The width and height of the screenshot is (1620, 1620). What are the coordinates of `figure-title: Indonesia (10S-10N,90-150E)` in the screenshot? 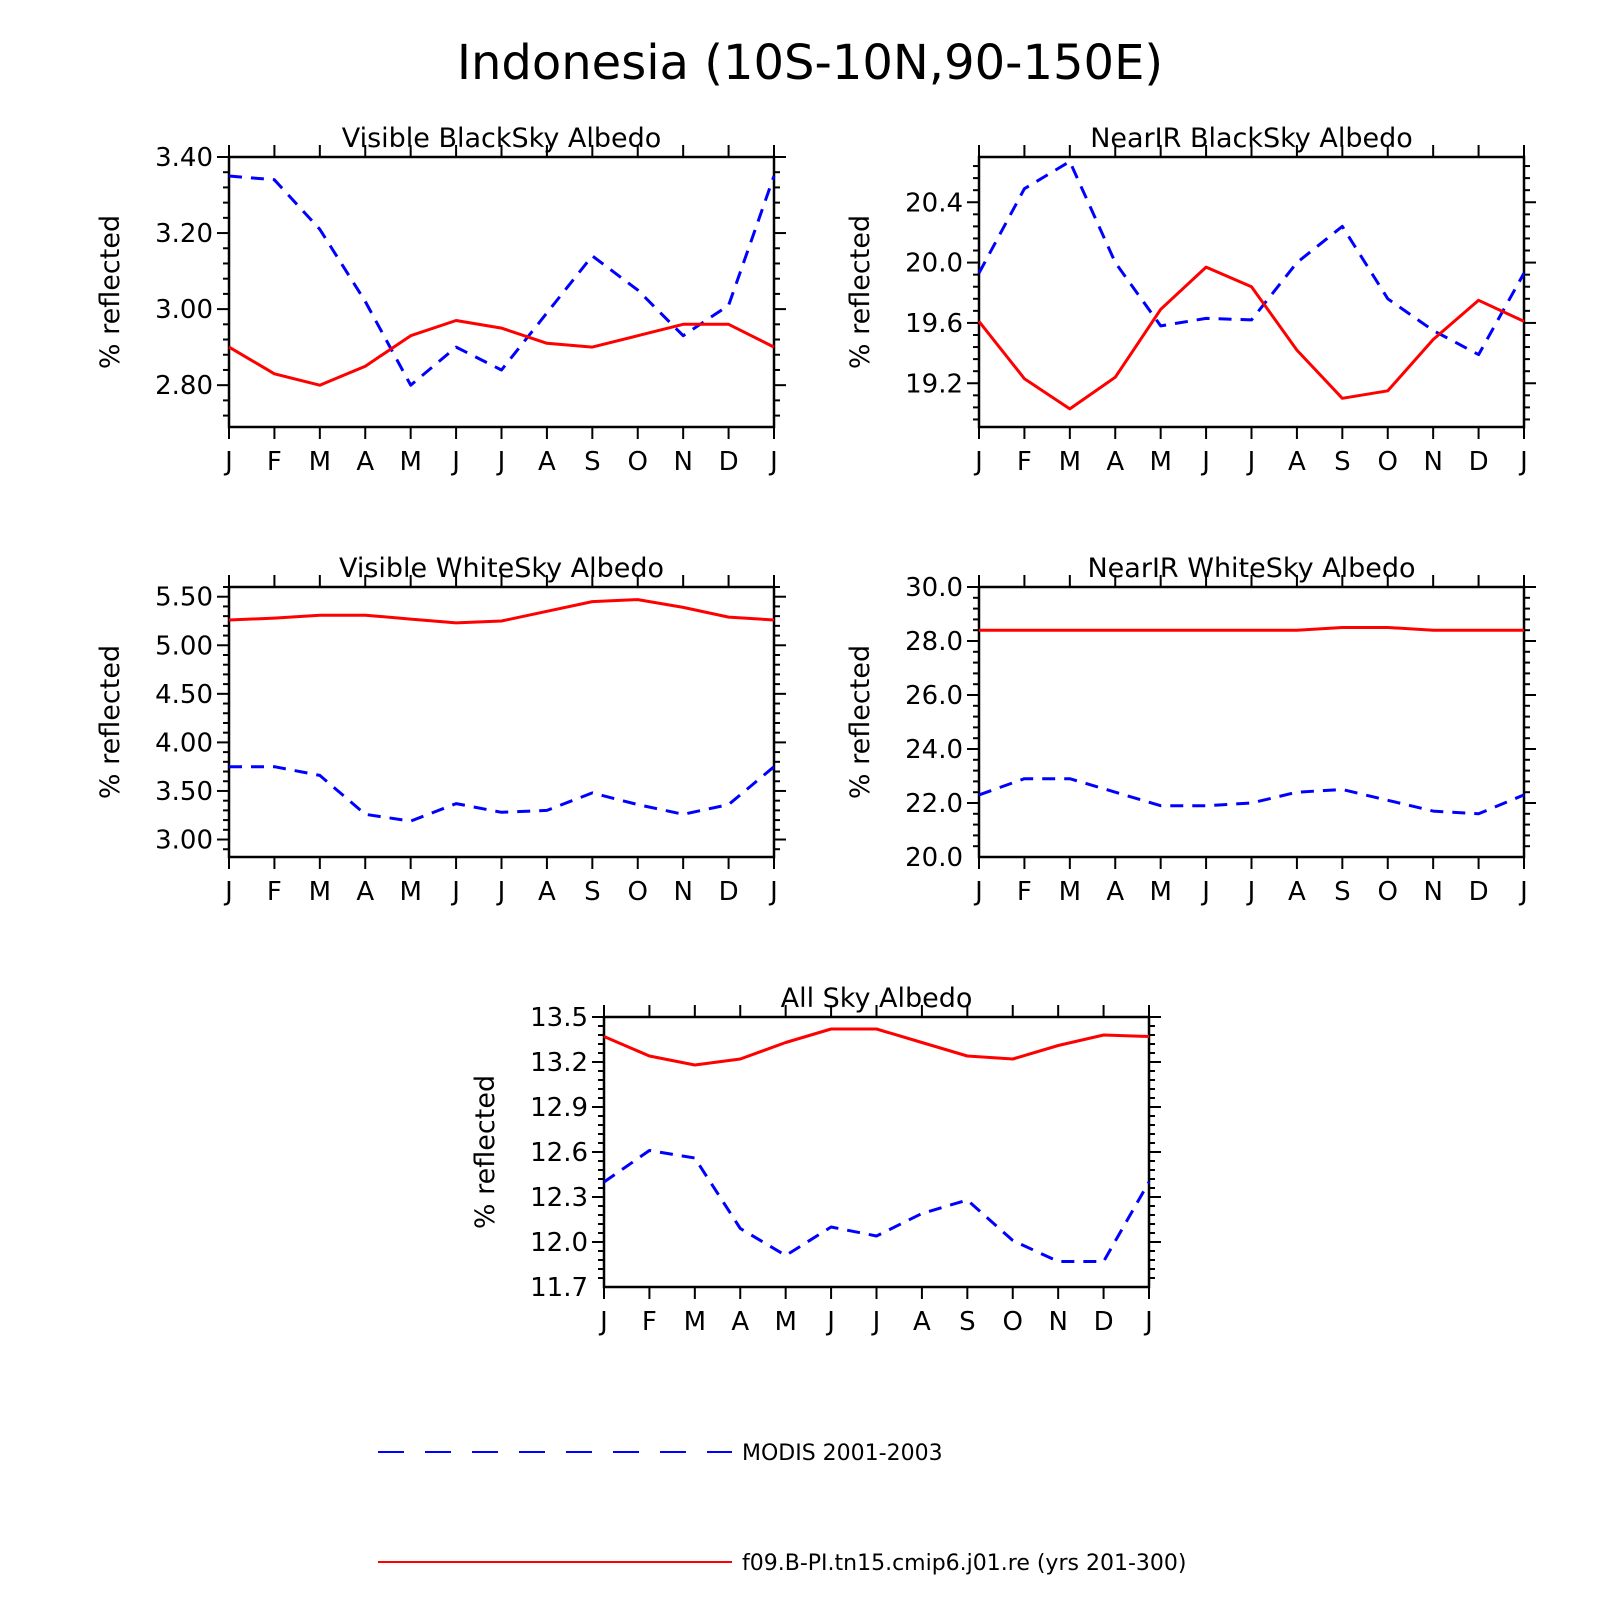 It's located at (810, 63).